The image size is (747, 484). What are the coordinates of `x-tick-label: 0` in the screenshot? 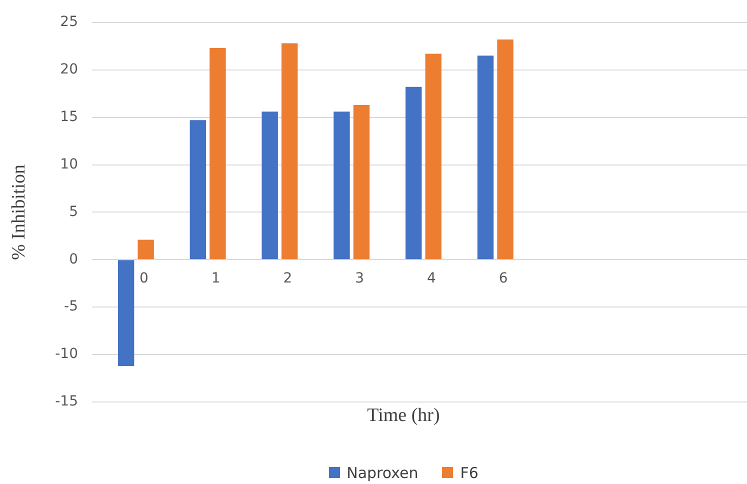 It's located at (143, 278).